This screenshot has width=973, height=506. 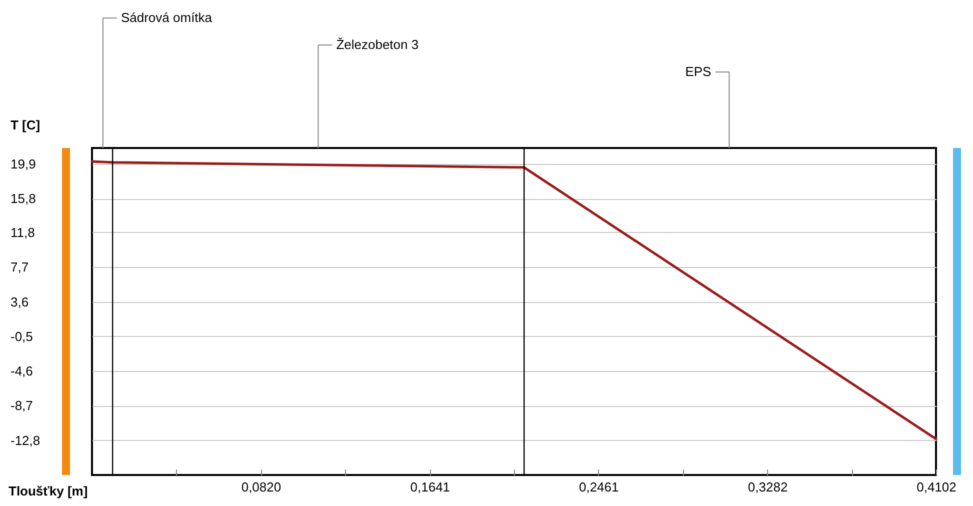 I want to click on x-tick-label: 0,0820, so click(x=261, y=487).